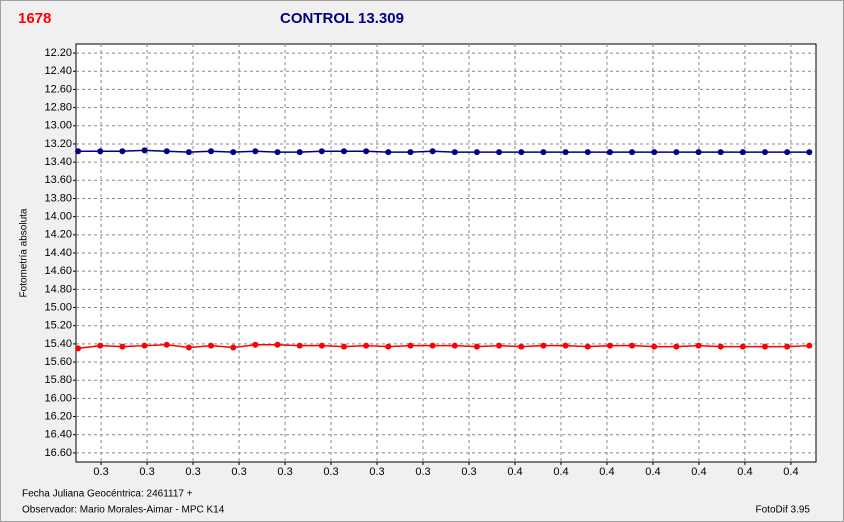 This screenshot has width=844, height=522. I want to click on y-tick-label: 12.60, so click(58, 89).